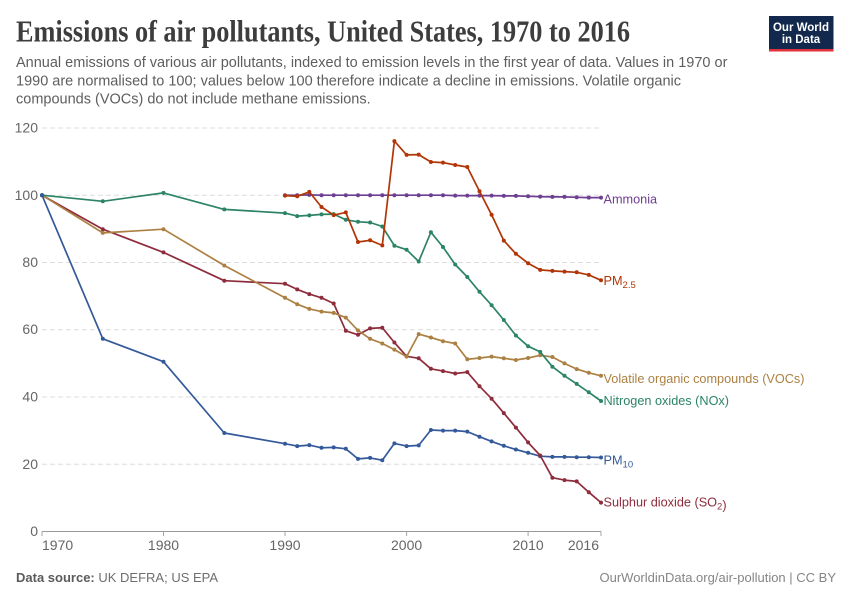 Image resolution: width=850 pixels, height=605 pixels. Describe the element at coordinates (528, 545) in the screenshot. I see `svg-text: 2010` at that location.